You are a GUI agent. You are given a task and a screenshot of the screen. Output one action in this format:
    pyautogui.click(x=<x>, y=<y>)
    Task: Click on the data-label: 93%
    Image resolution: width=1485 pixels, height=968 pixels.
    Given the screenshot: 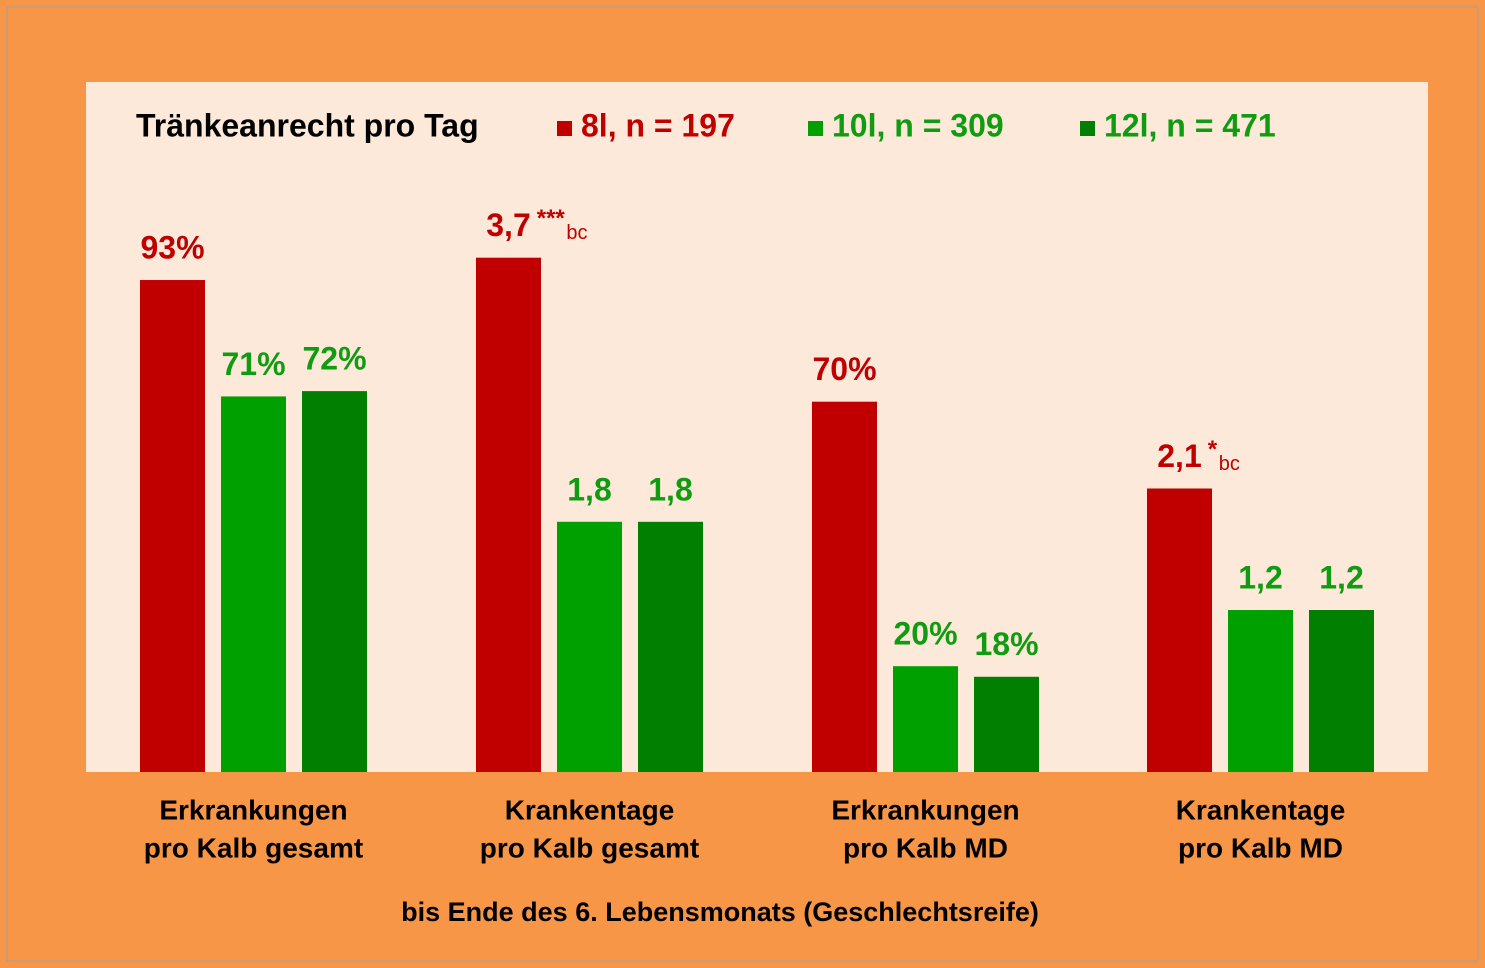 What is the action you would take?
    pyautogui.click(x=172, y=247)
    